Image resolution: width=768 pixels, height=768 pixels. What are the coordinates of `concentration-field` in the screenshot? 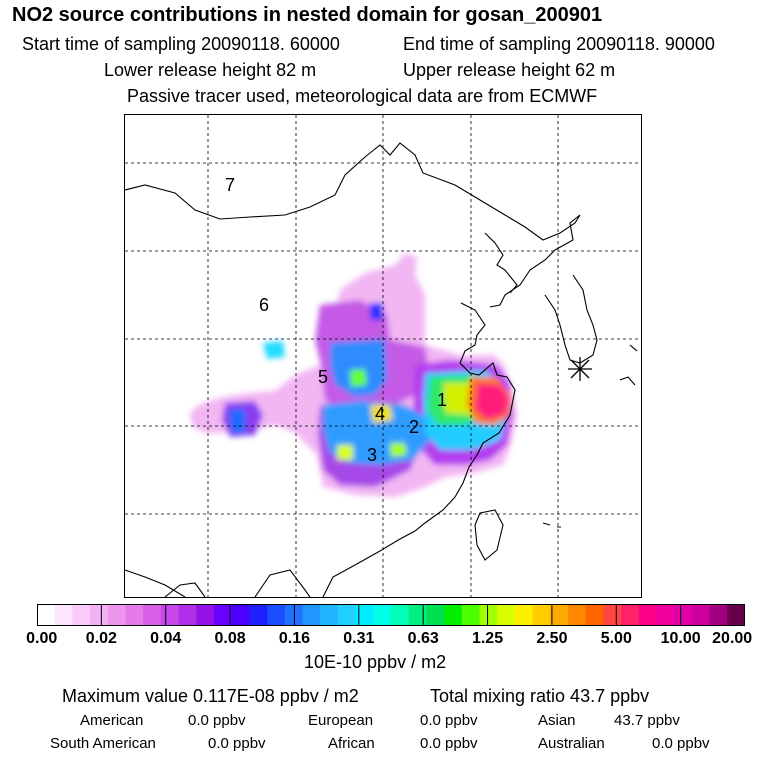 It's located at (353, 375).